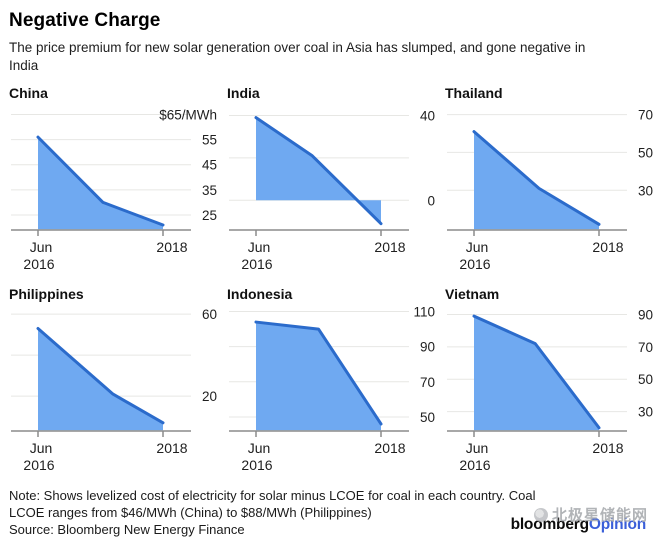  What do you see at coordinates (24, 66) in the screenshot?
I see `subtitle-line2: India` at bounding box center [24, 66].